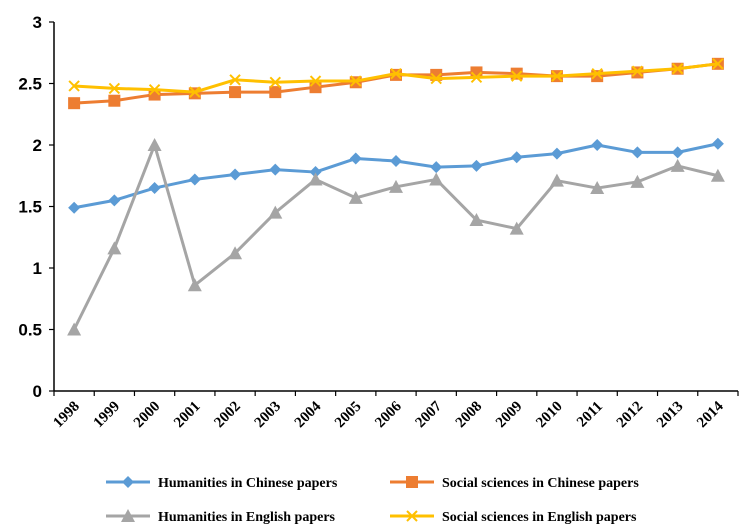 The width and height of the screenshot is (754, 524). Describe the element at coordinates (107, 415) in the screenshot. I see `x-tick-label: 1999` at that location.